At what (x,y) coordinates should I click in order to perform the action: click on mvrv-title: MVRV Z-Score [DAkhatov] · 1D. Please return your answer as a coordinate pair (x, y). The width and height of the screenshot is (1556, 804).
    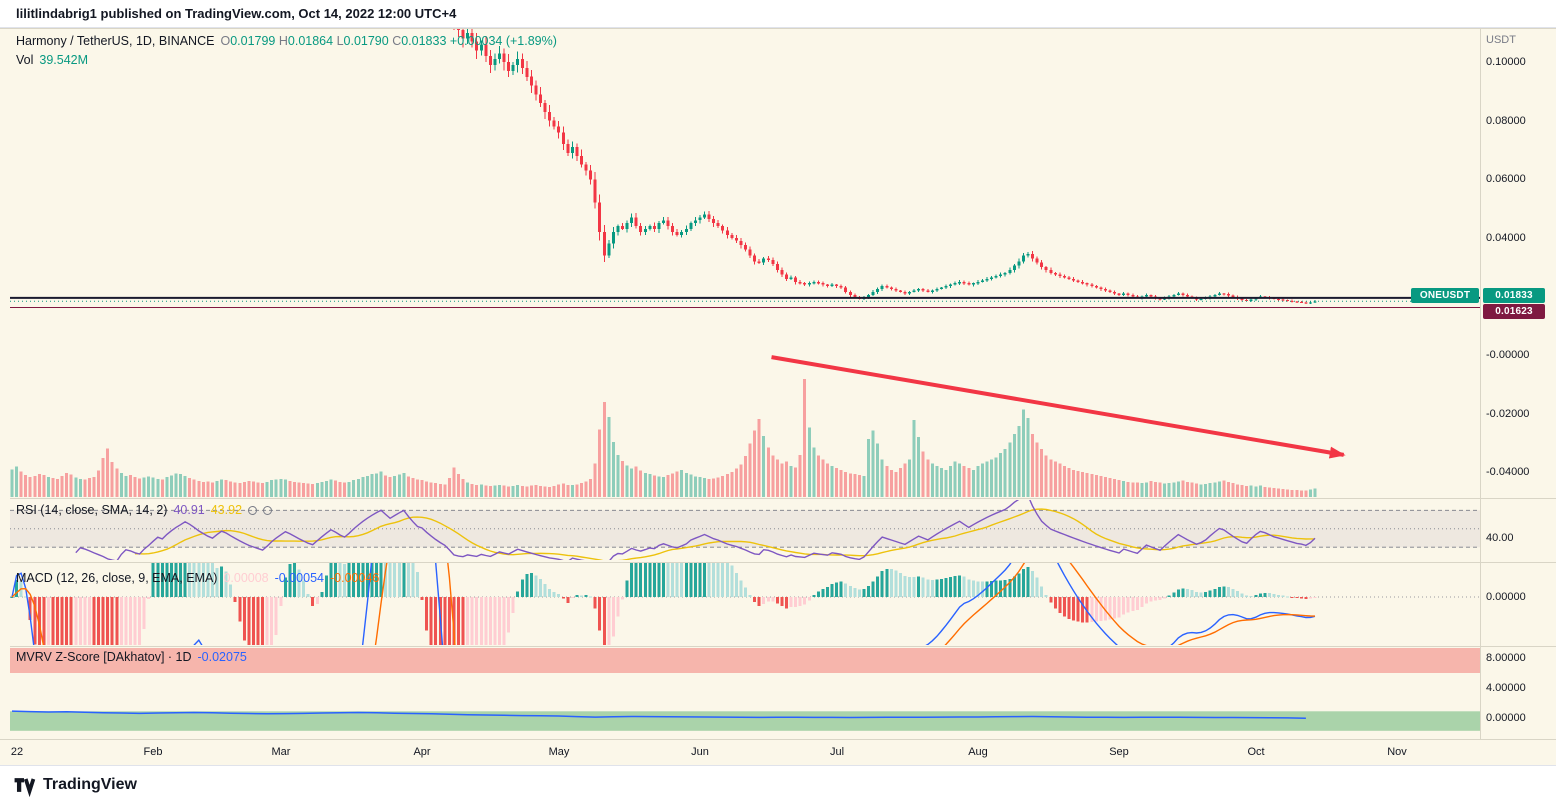
    Looking at the image, I should click on (104, 657).